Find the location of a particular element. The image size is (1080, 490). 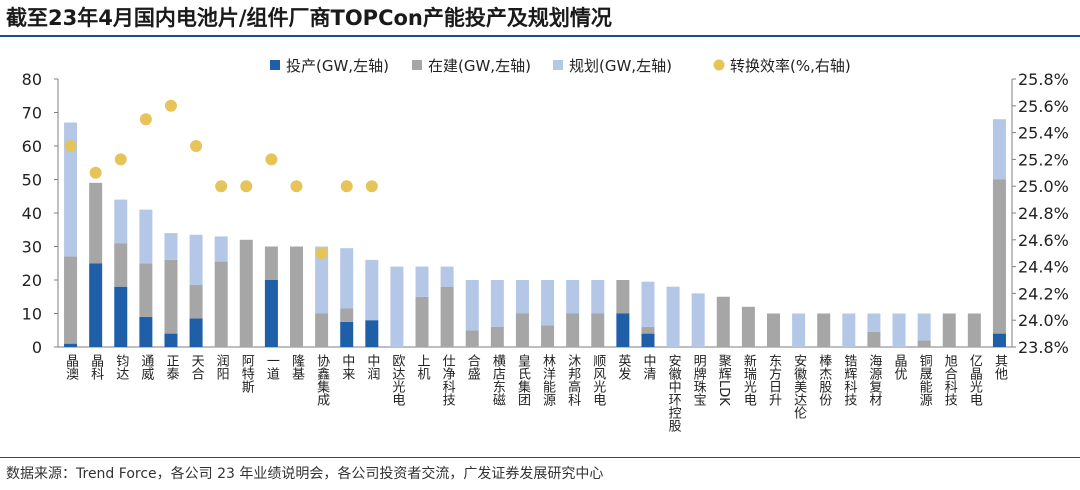

right-tick-label: 24.4% is located at coordinates (1043, 267).